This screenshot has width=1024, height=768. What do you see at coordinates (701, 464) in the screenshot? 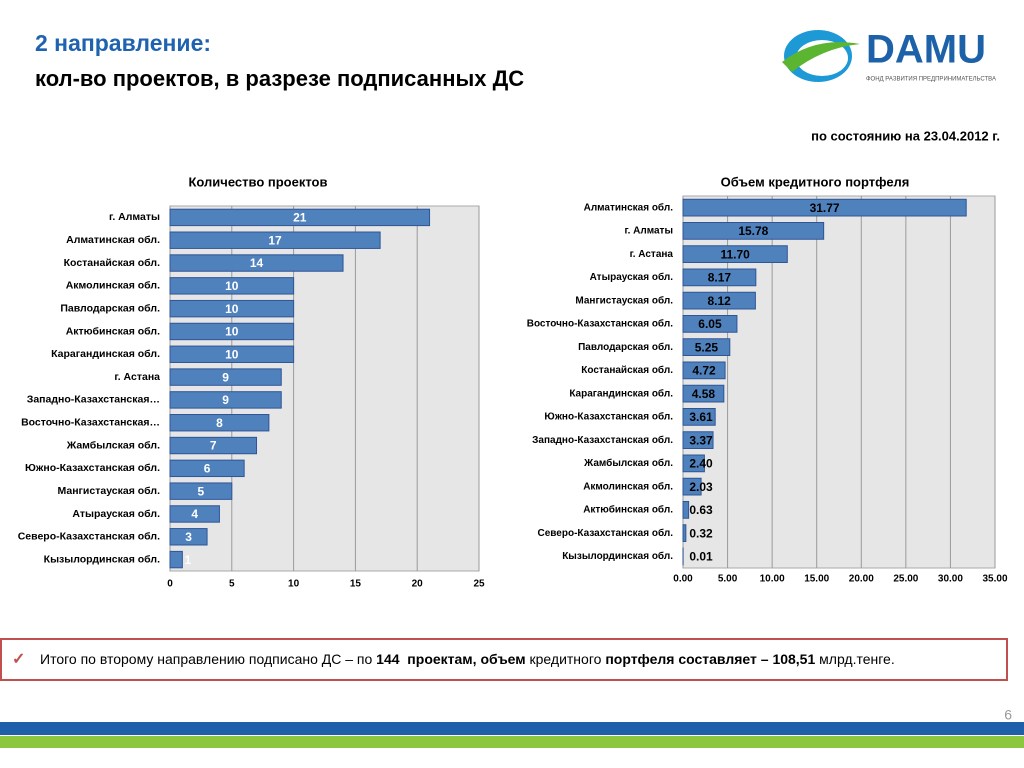
I see `data-label: 2.40` at bounding box center [701, 464].